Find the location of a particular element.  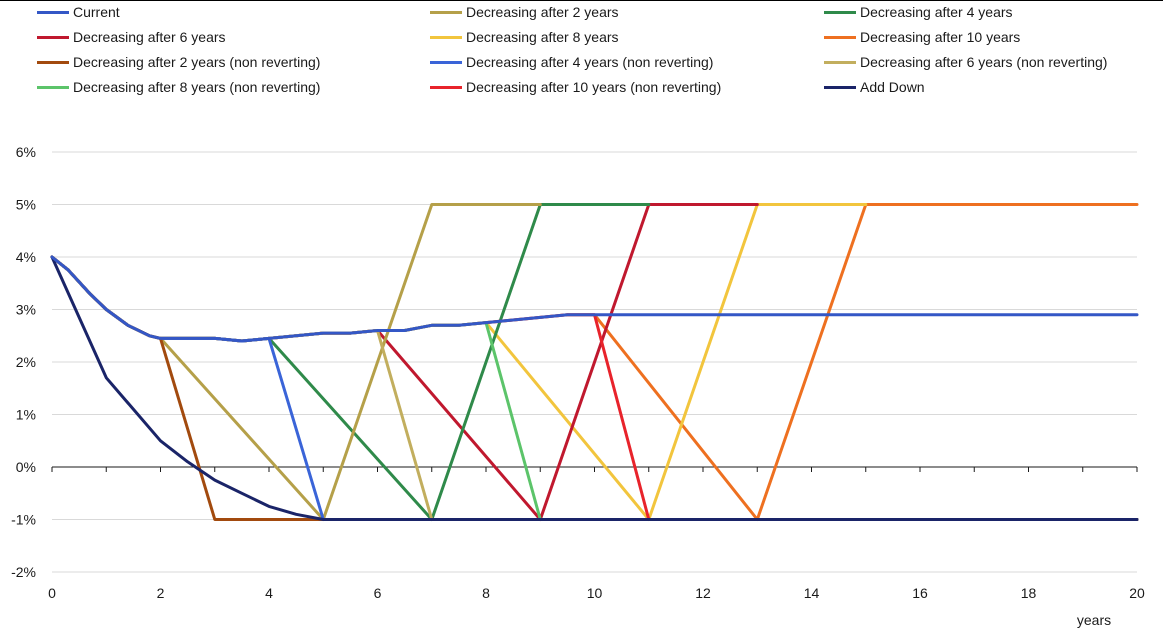

legend-item: Decreasing after 10 years is located at coordinates (922, 37).